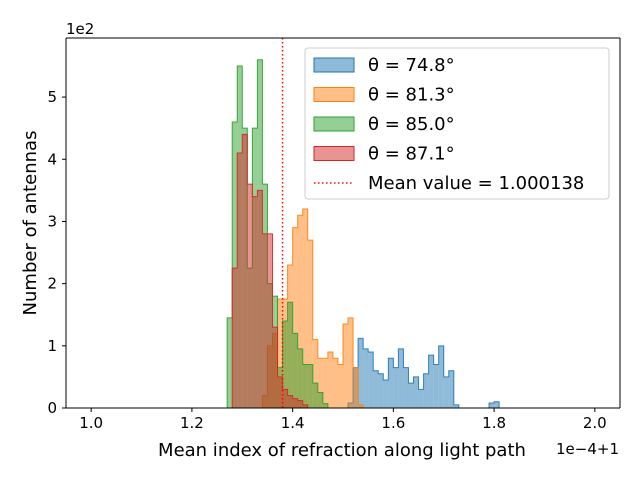 This screenshot has height=480, width=640. I want to click on y-axis-ticks: 0 1 2 3 4 5, so click(56, 252).